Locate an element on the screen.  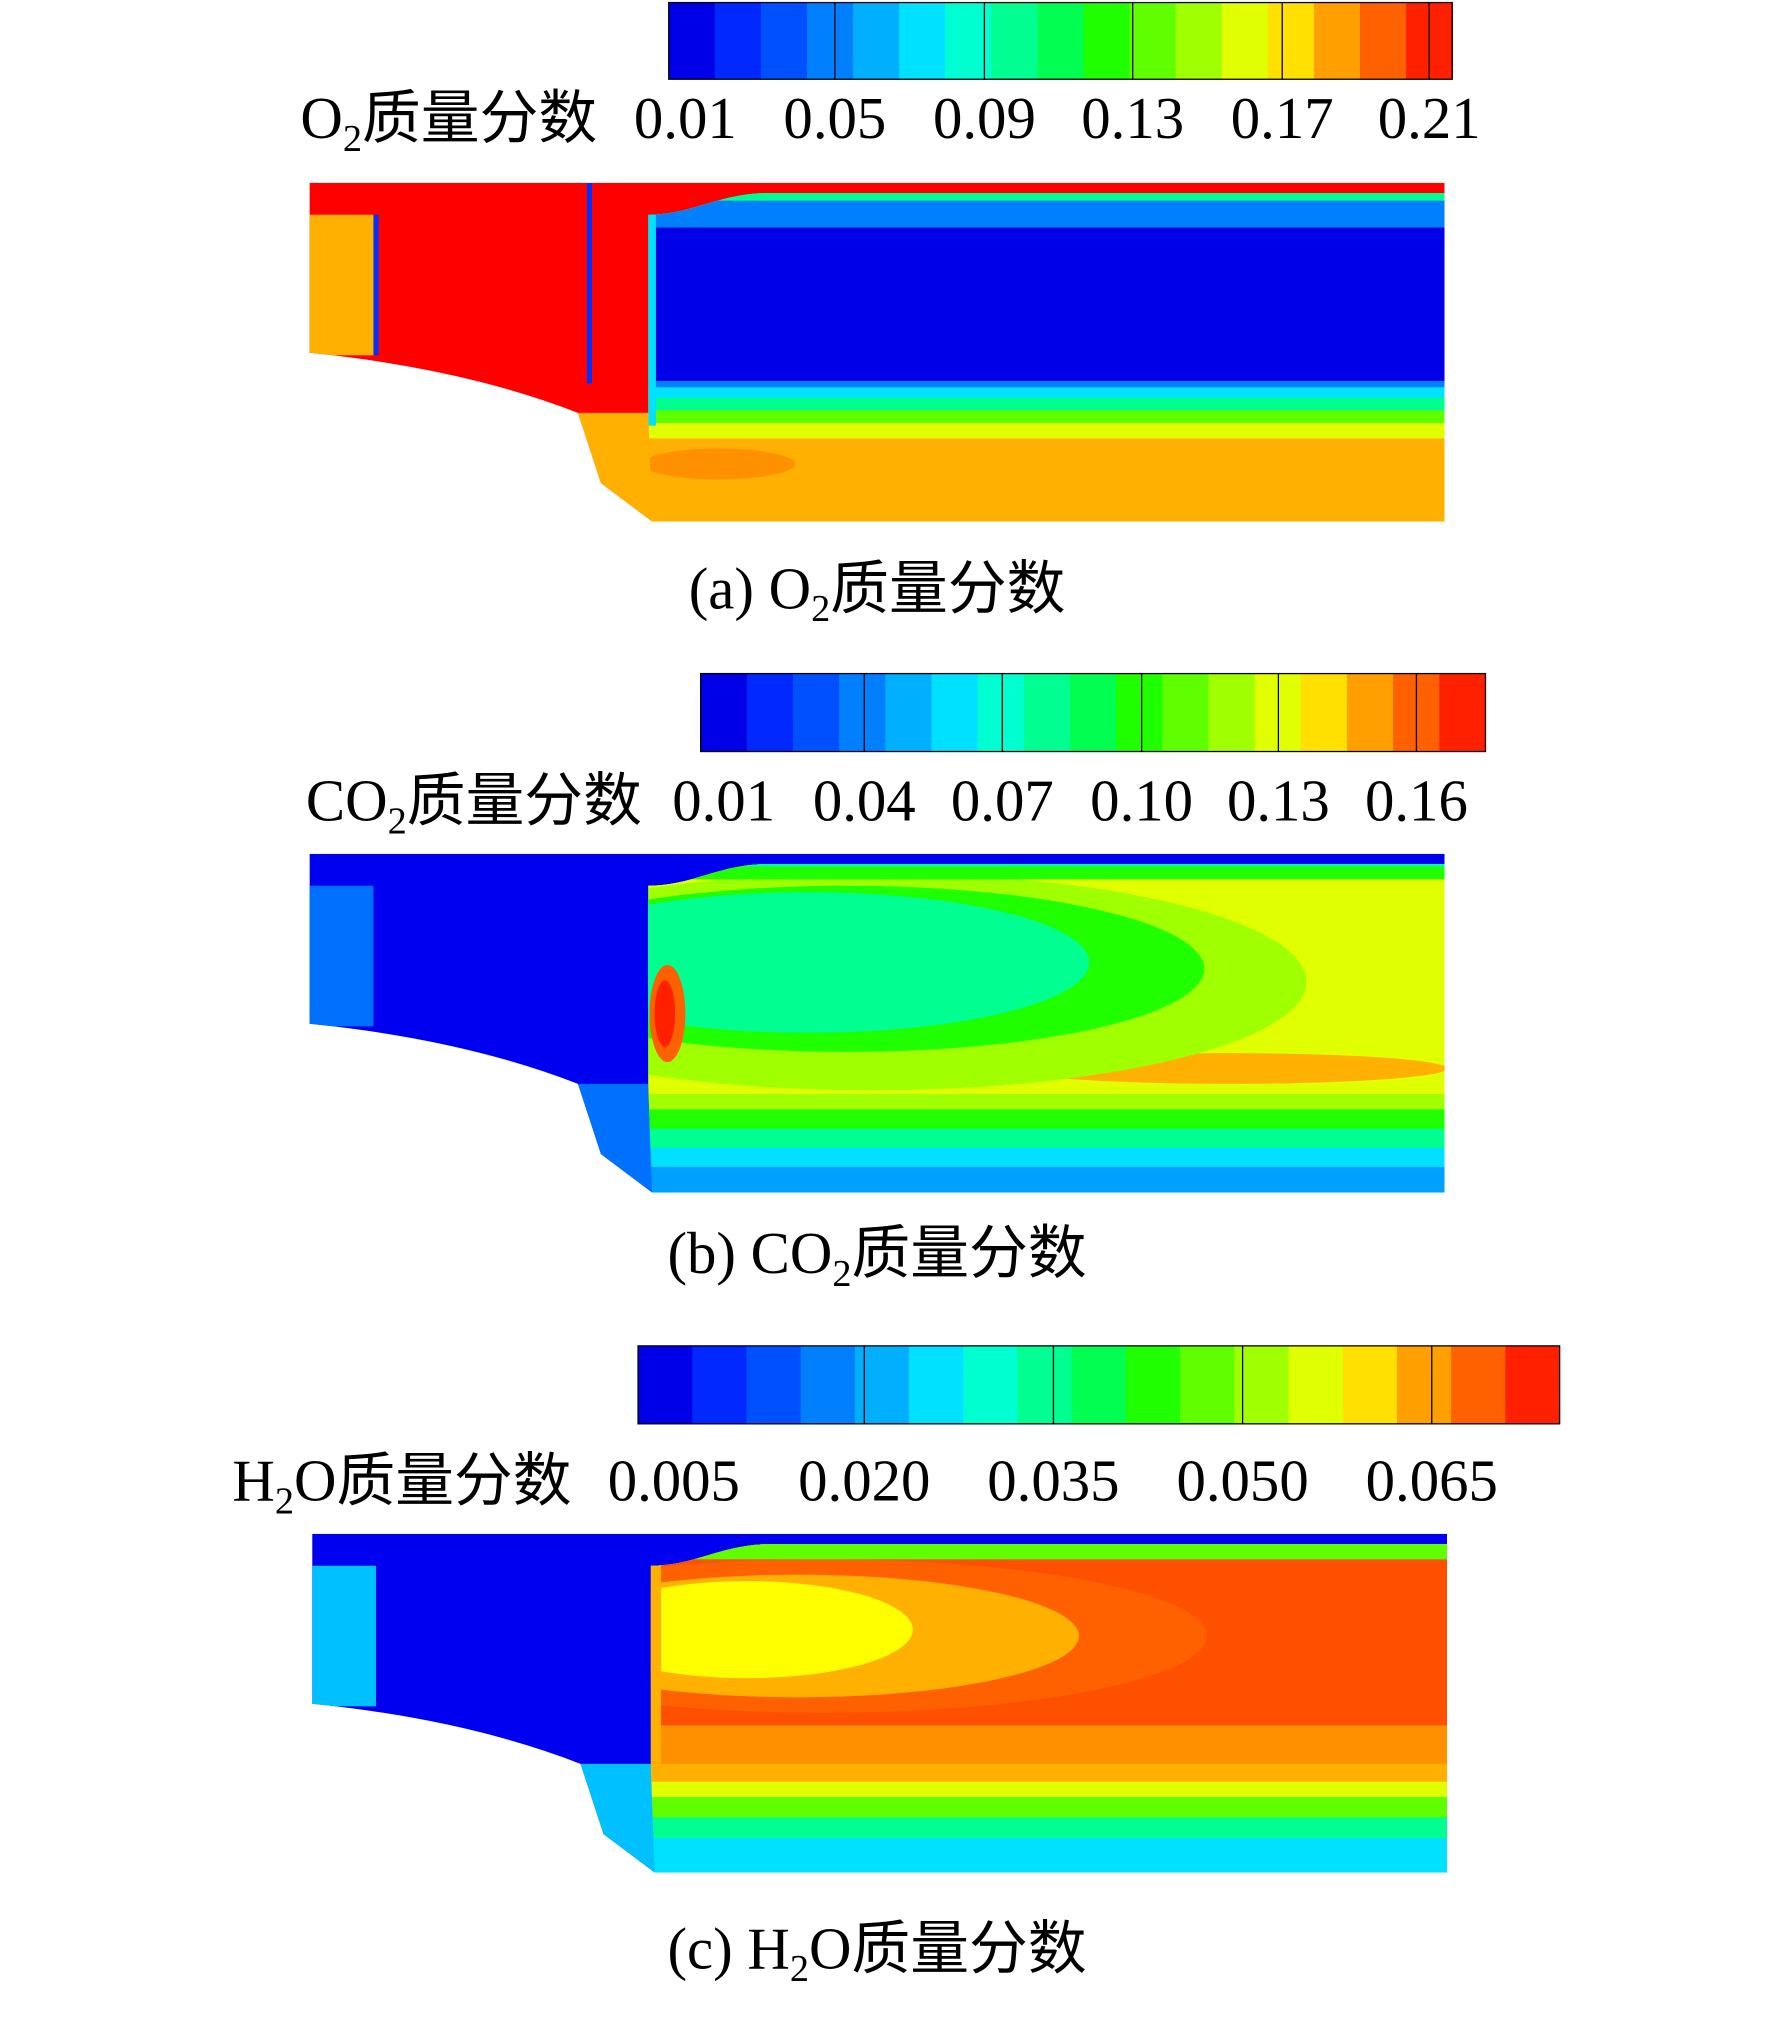
colorbar-tick-label: 0.05 is located at coordinates (834, 118).